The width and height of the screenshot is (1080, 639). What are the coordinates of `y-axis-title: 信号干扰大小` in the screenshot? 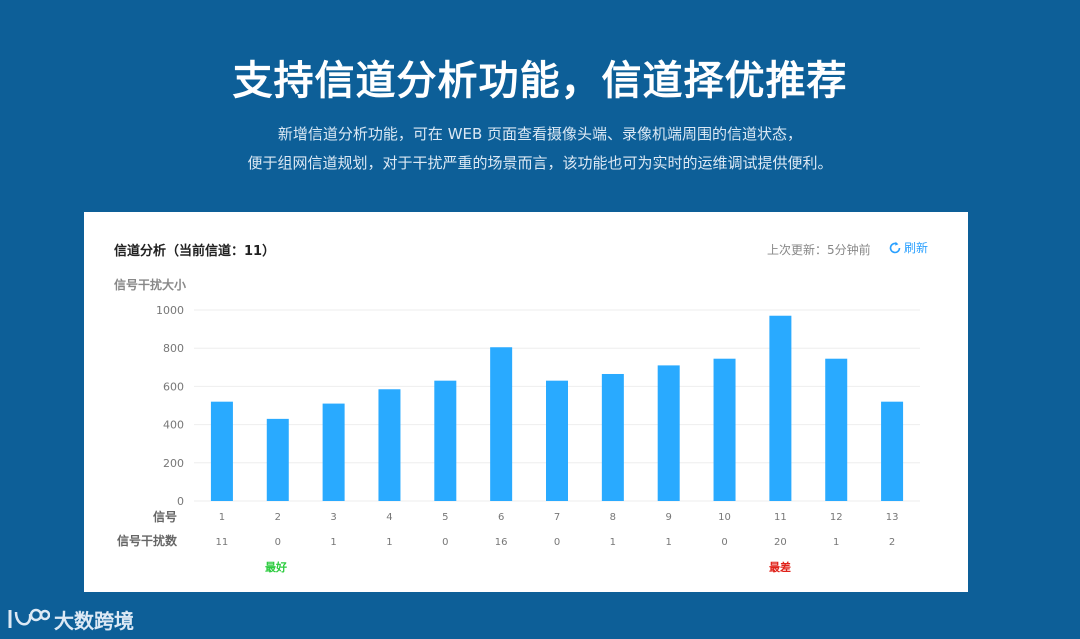 It's located at (150, 285).